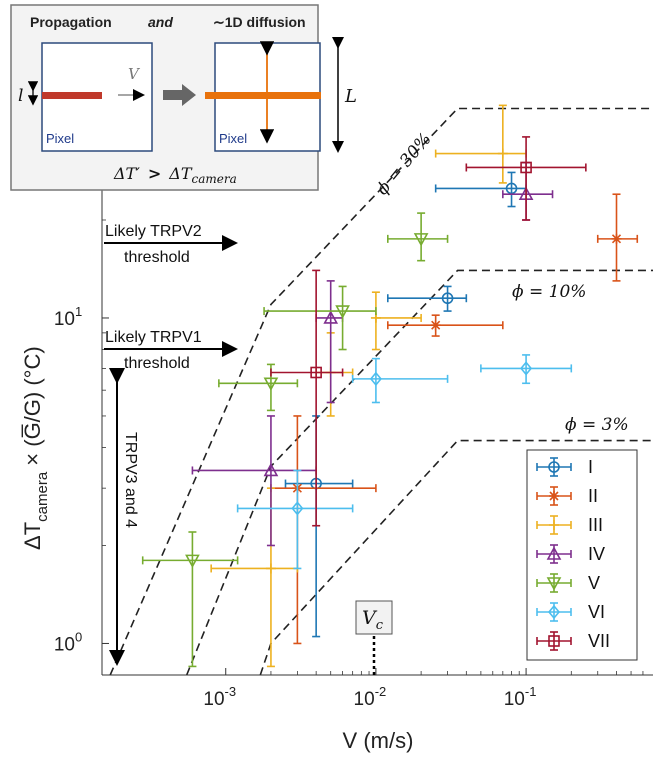  What do you see at coordinates (573, 641) in the screenshot?
I see `legend-item-VII: VII` at bounding box center [573, 641].